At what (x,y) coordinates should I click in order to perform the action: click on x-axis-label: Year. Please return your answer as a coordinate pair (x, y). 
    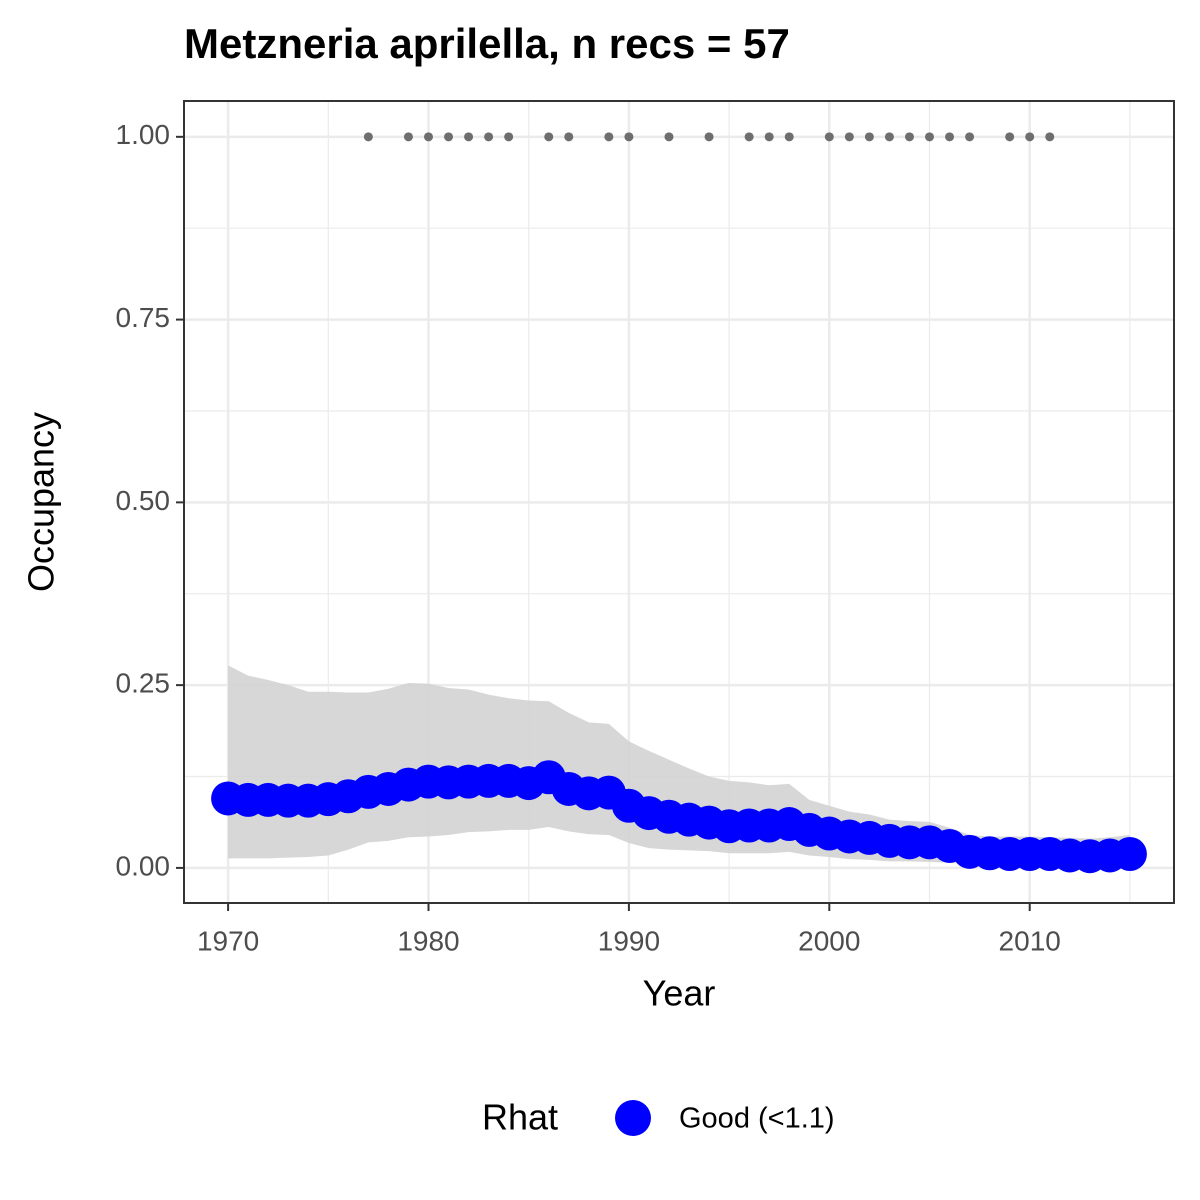
    Looking at the image, I should click on (679, 993).